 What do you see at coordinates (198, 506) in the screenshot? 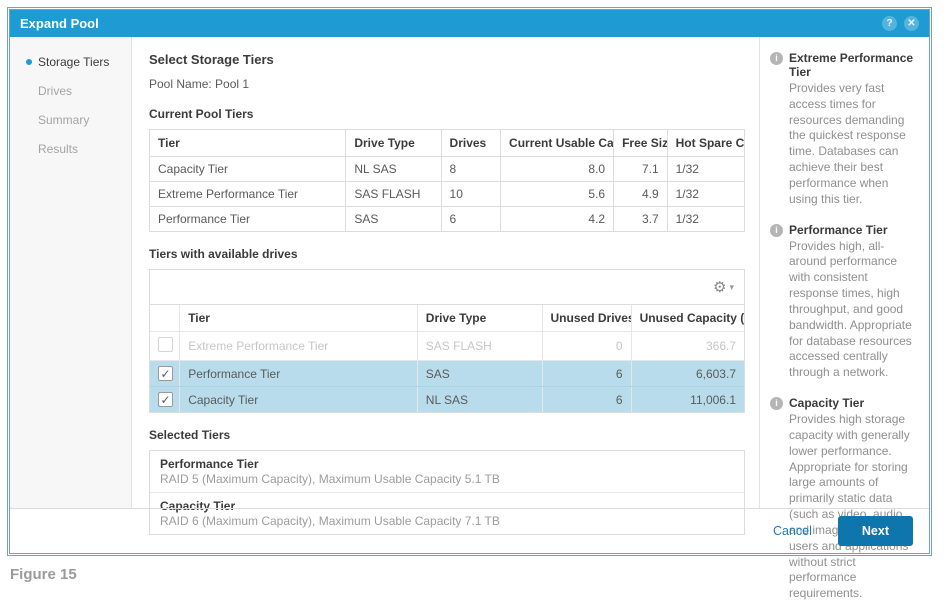
I see `selected-tier-title: Capacity Tier` at bounding box center [198, 506].